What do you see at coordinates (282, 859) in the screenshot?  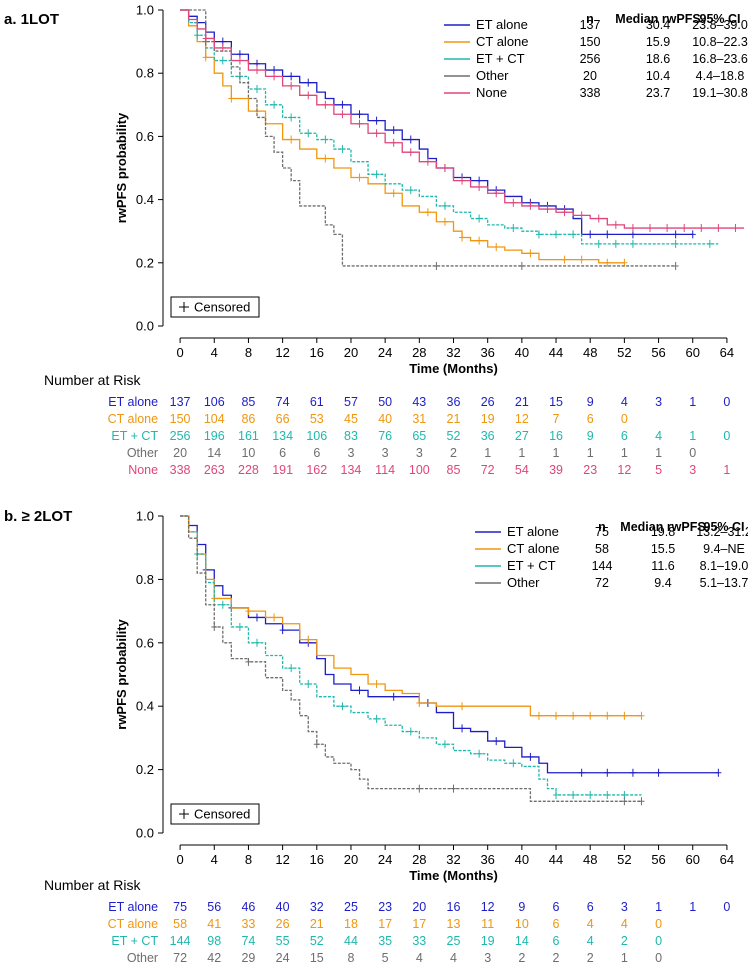 I see `x-tick-label: 12` at bounding box center [282, 859].